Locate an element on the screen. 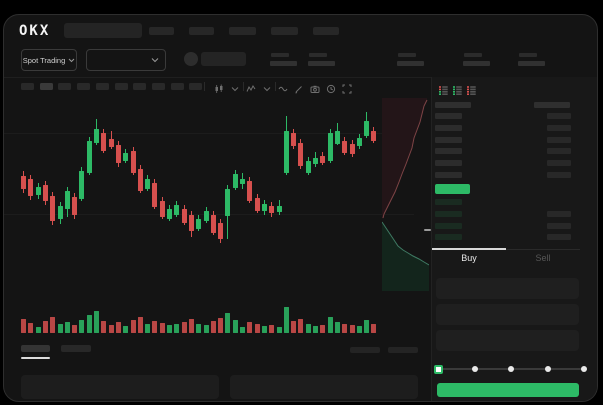 The image size is (603, 405). avatar is located at coordinates (191, 59).